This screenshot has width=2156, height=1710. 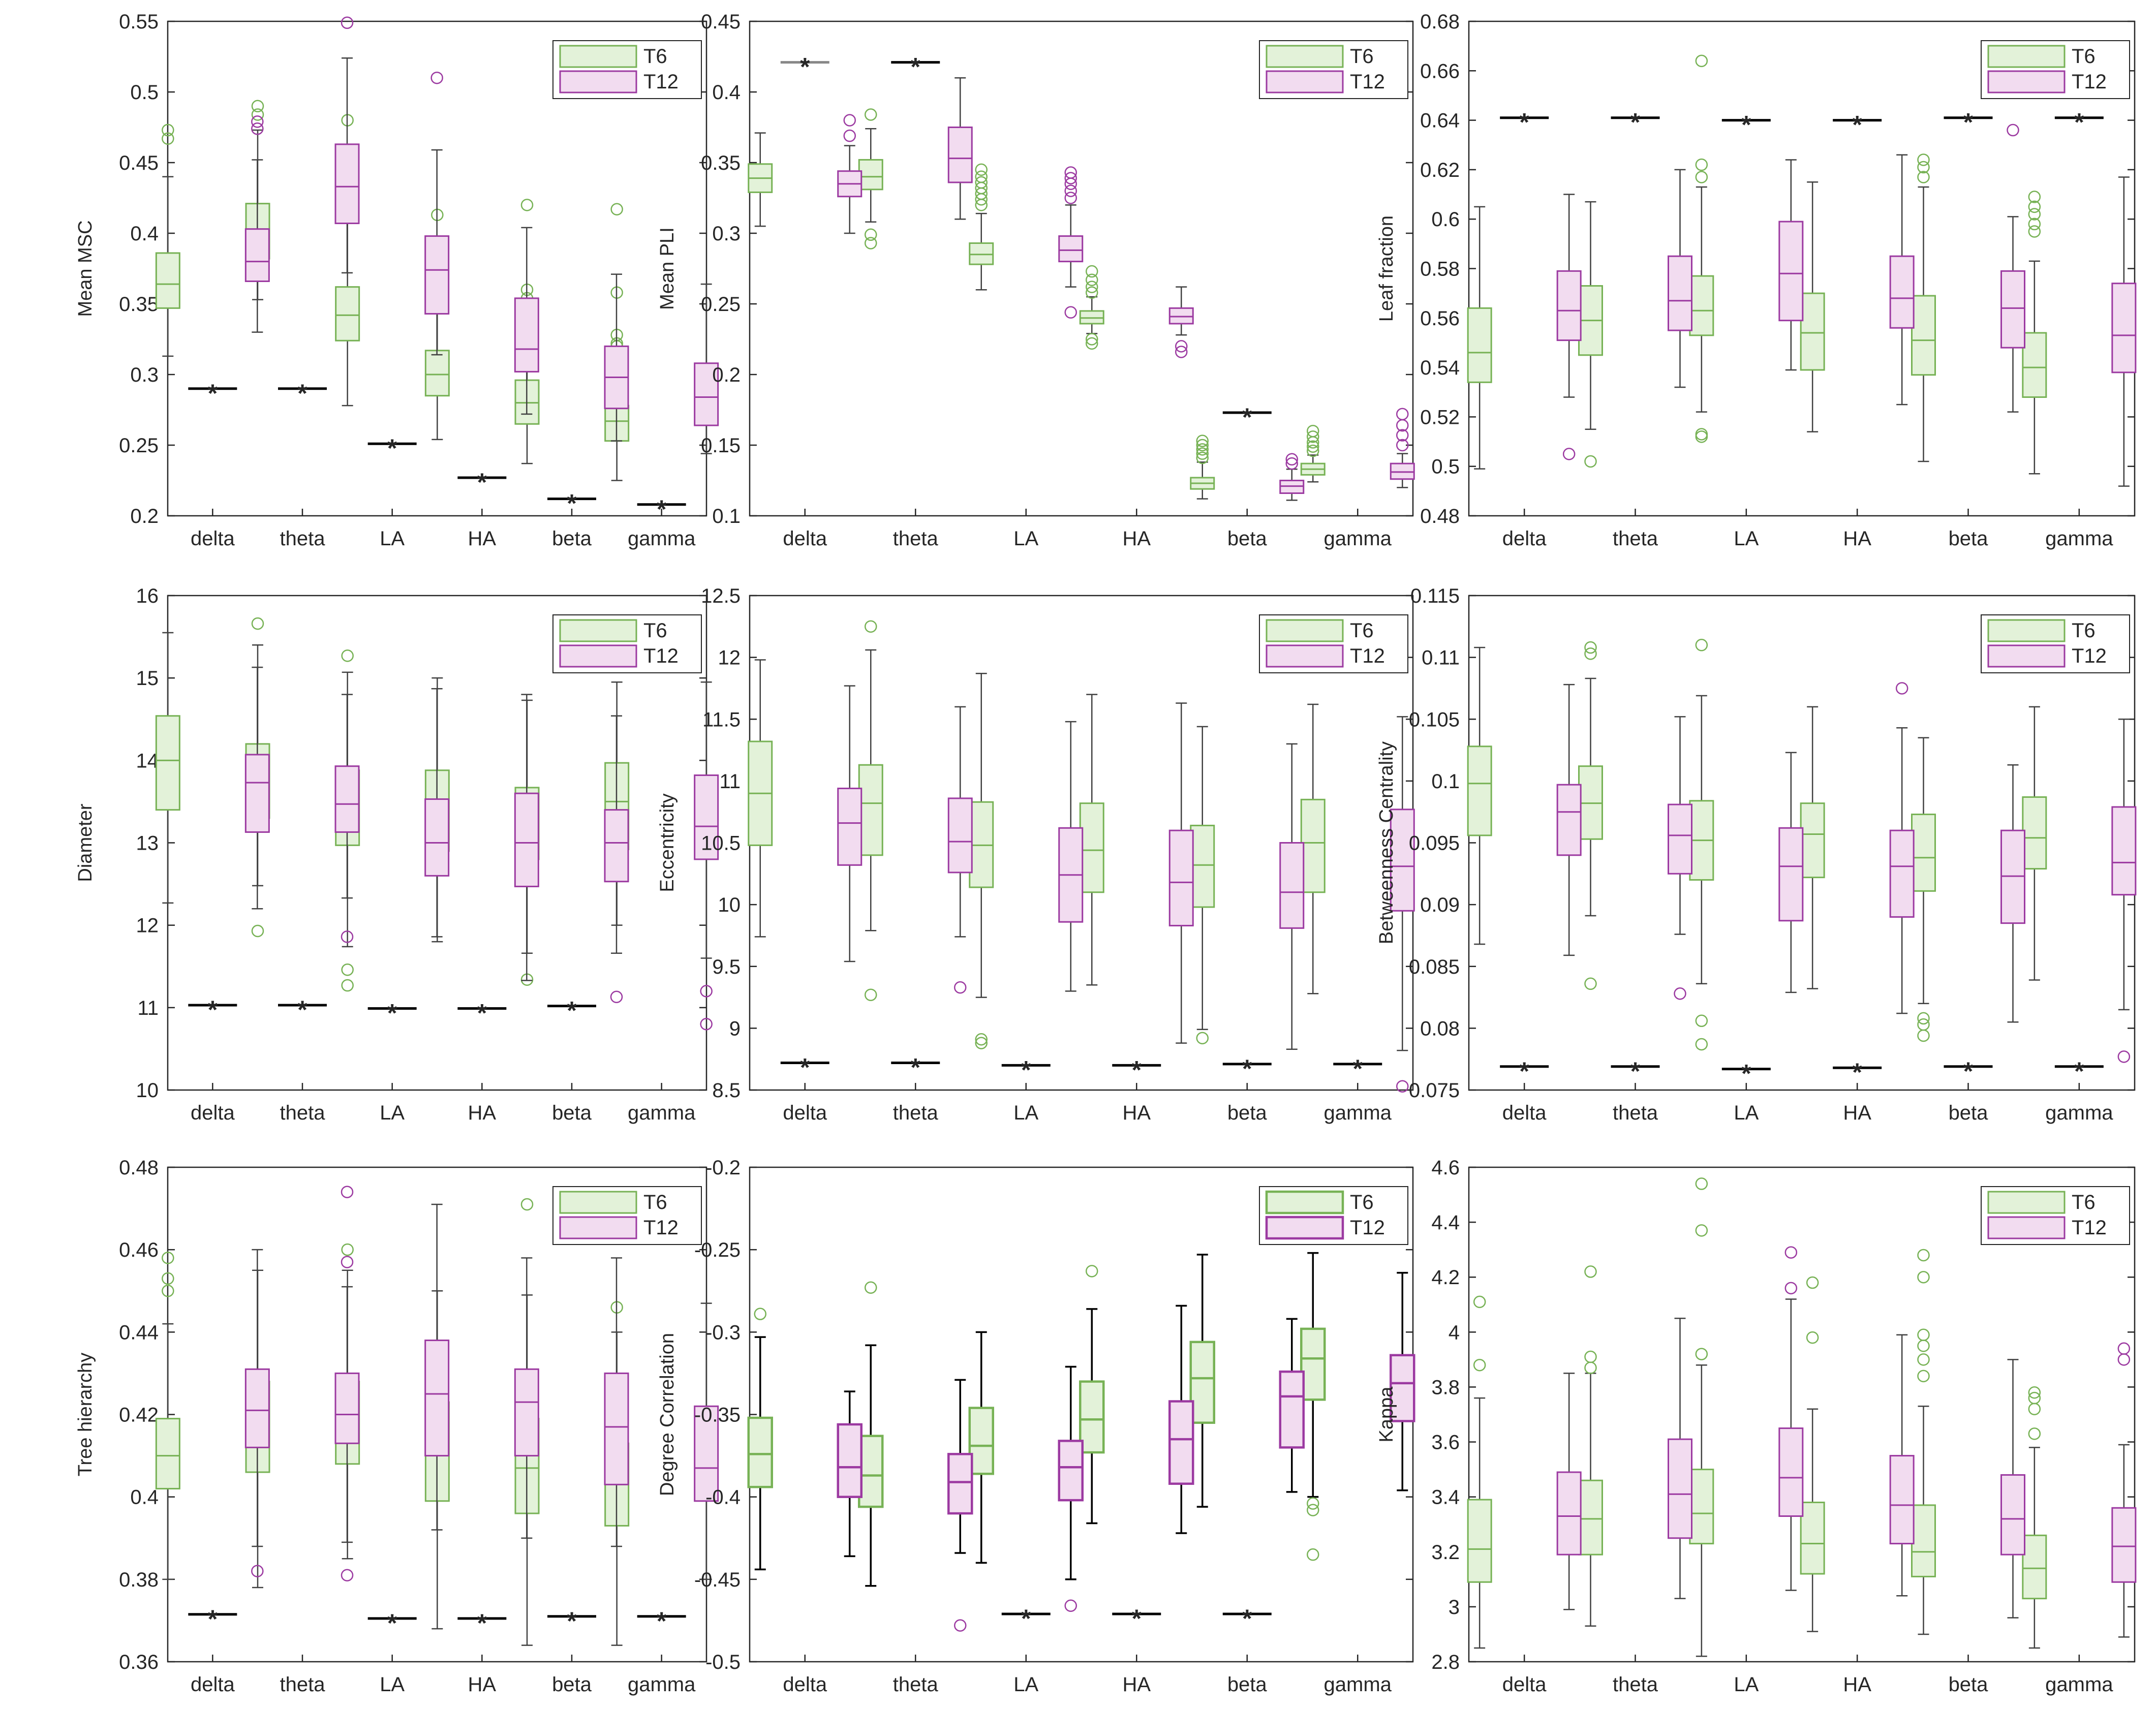 I want to click on y-axis-label: Tree hierarchy, so click(x=86, y=1415).